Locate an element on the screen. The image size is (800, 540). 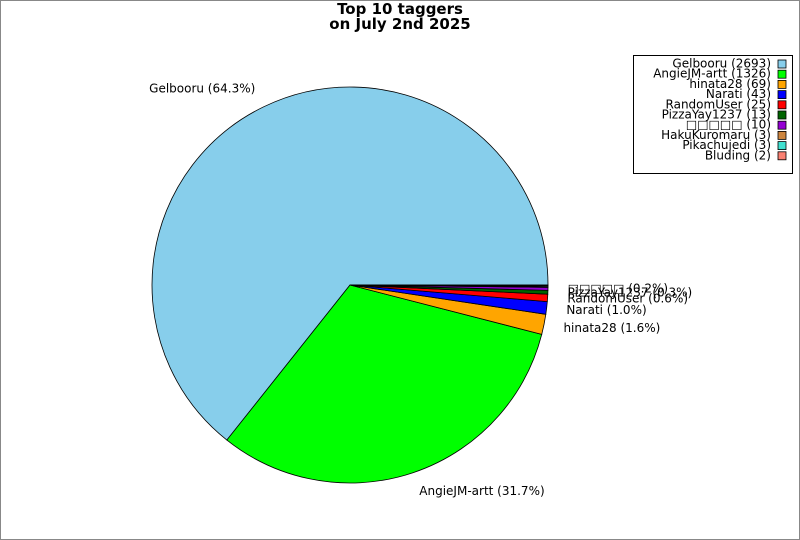
legend-label: Bluding (2) is located at coordinates (738, 155).